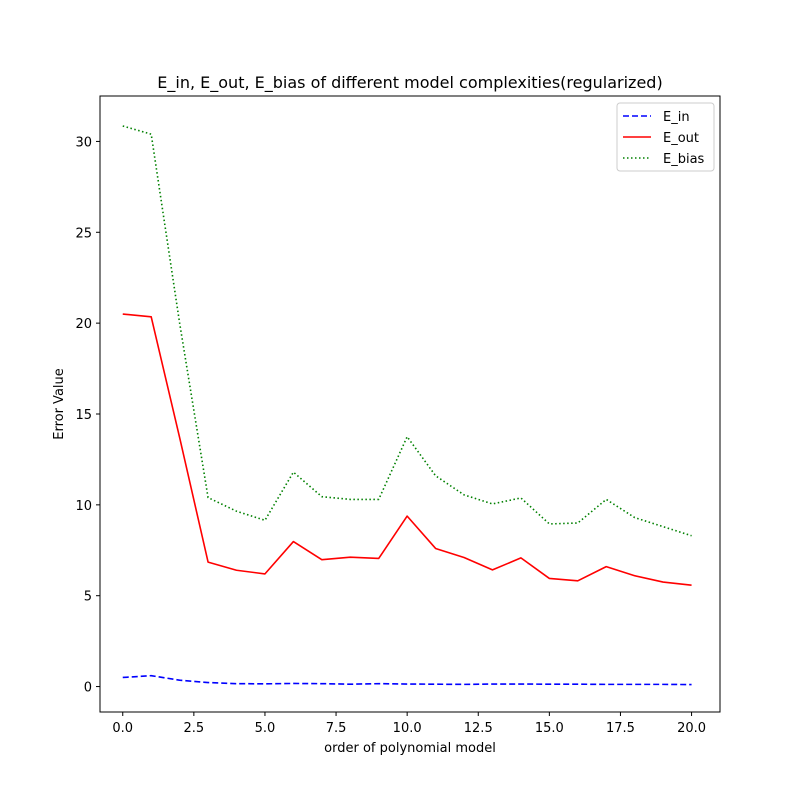 The width and height of the screenshot is (800, 800). I want to click on y-axis-label: Error Value, so click(59, 404).